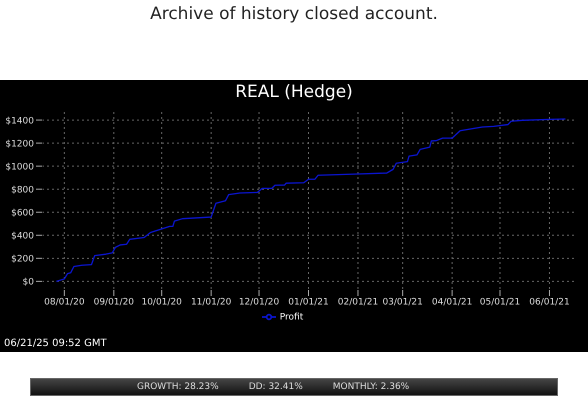 The height and width of the screenshot is (398, 588). I want to click on x-tick-label: 04/01/21, so click(452, 302).